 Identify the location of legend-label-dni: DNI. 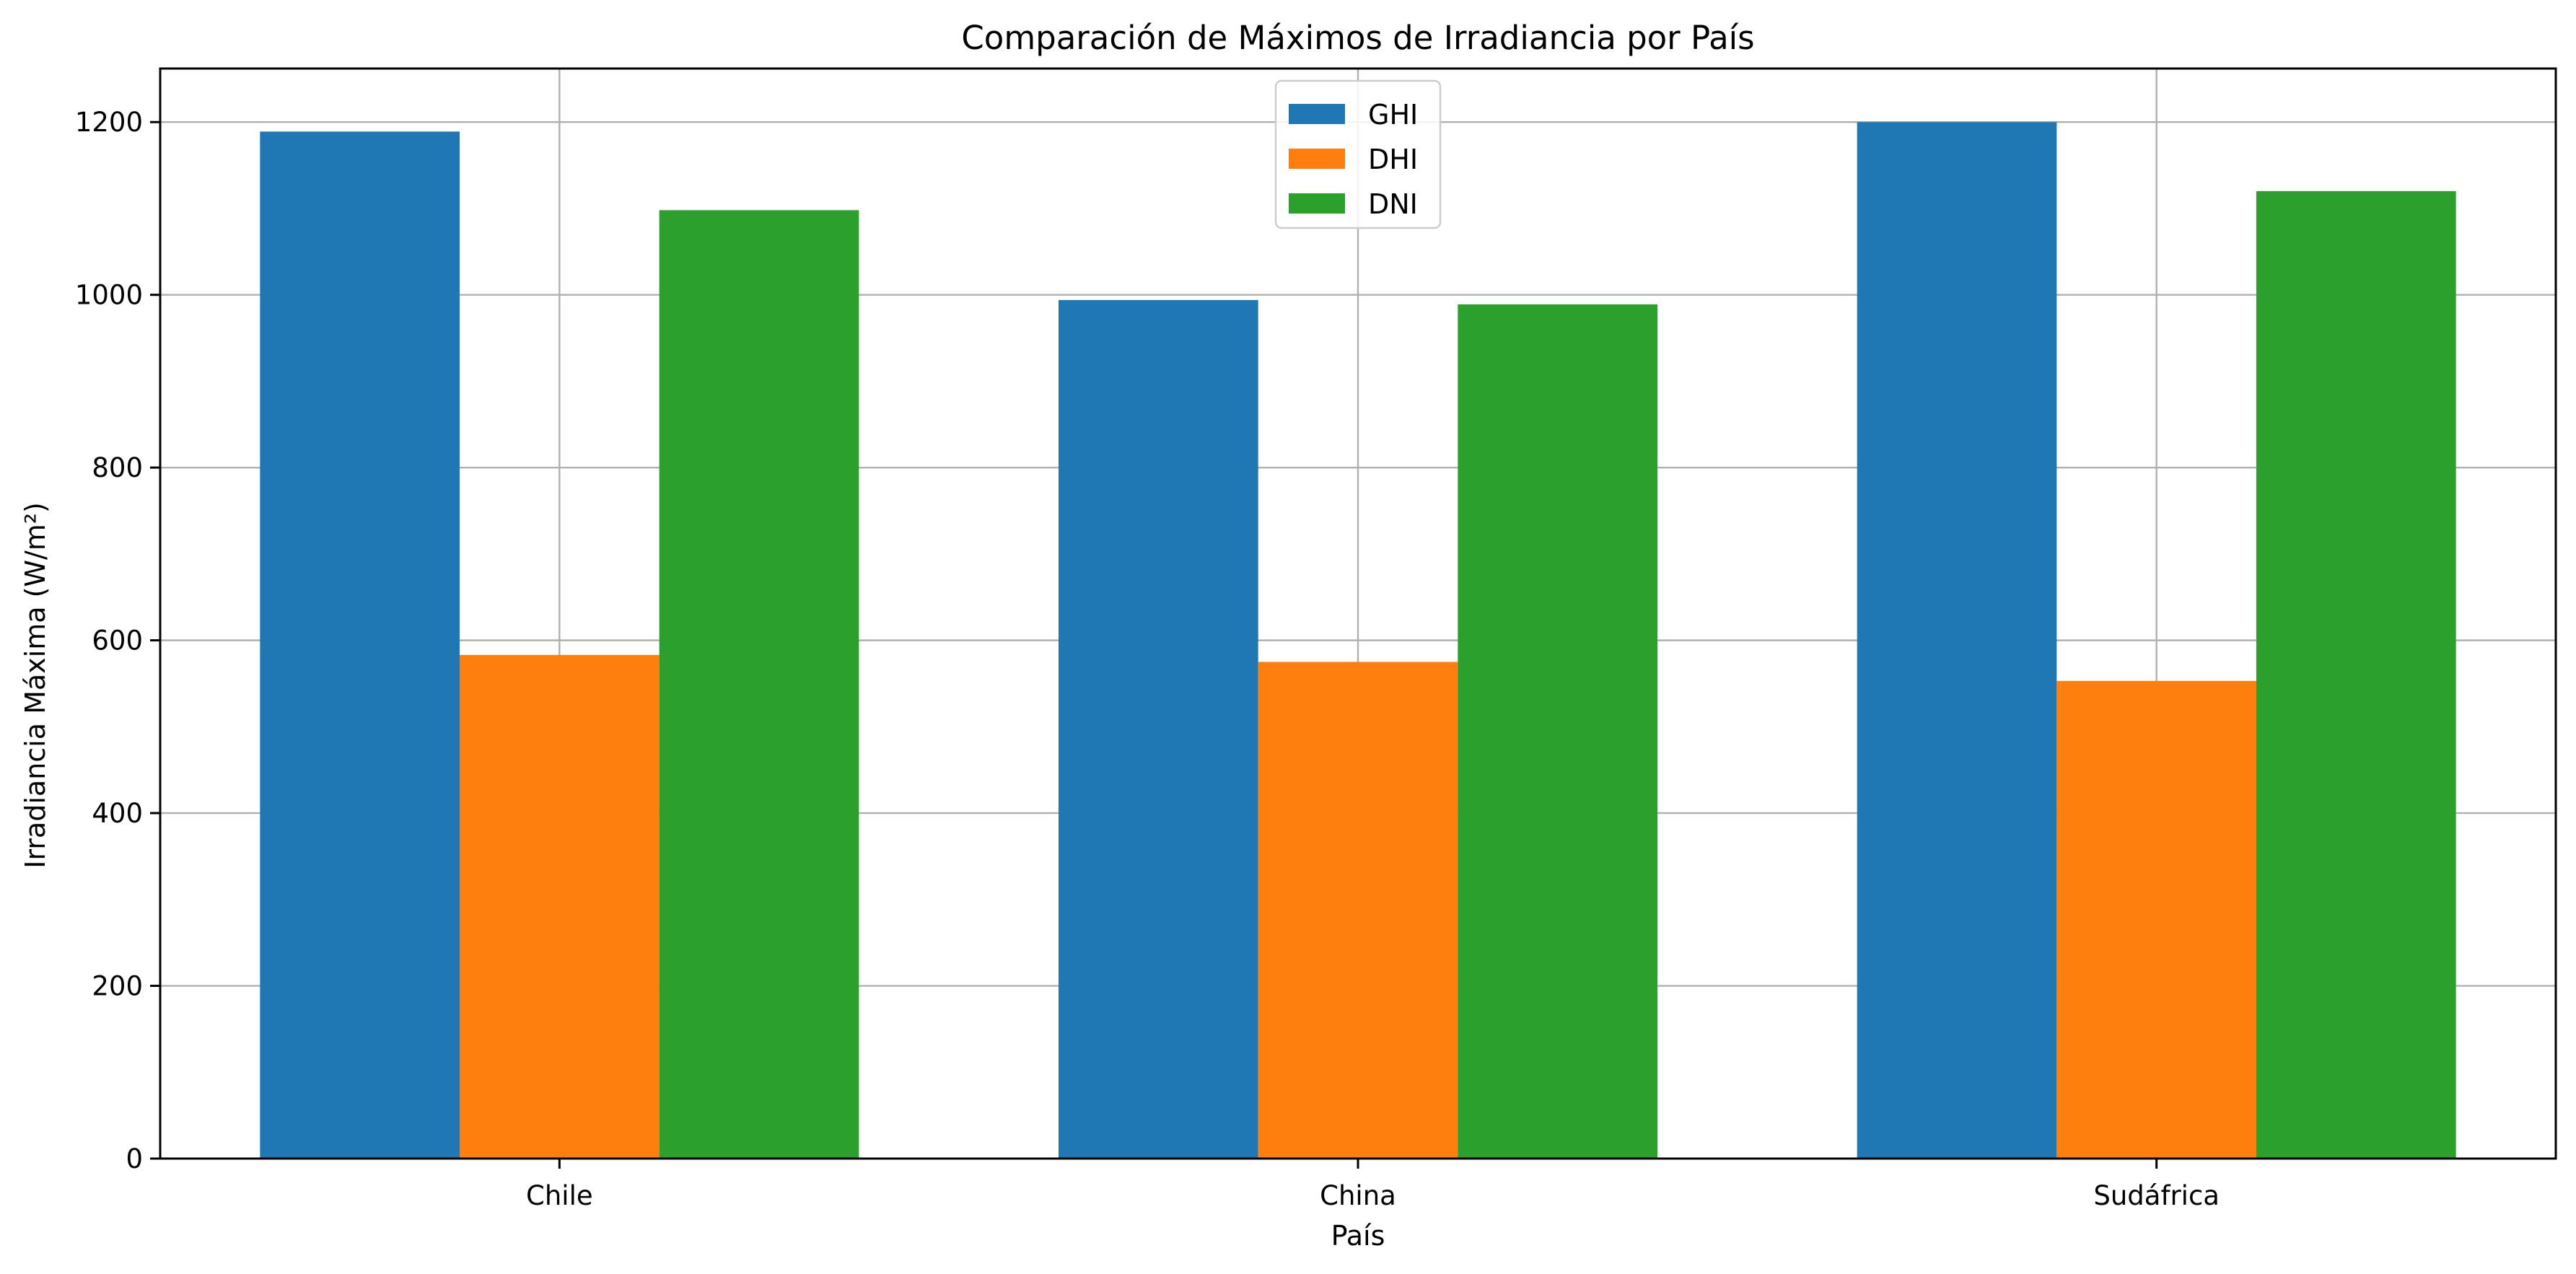
(1393, 204).